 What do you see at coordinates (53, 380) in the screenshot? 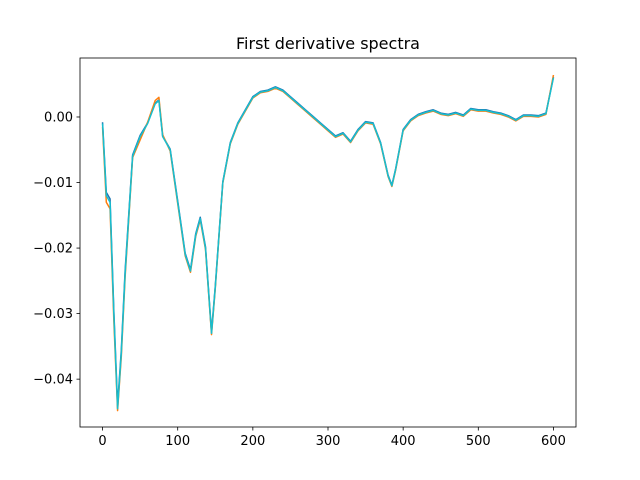
I see `y-tick-label: −0.04` at bounding box center [53, 380].